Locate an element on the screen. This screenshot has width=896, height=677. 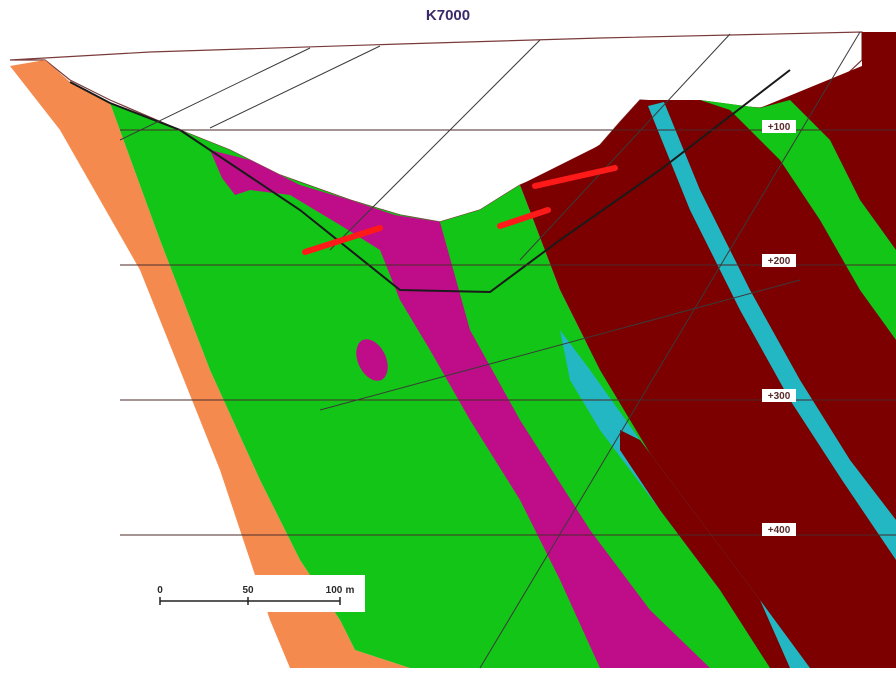
level-labels: +100 +200 +300 +400 is located at coordinates (779, 328).